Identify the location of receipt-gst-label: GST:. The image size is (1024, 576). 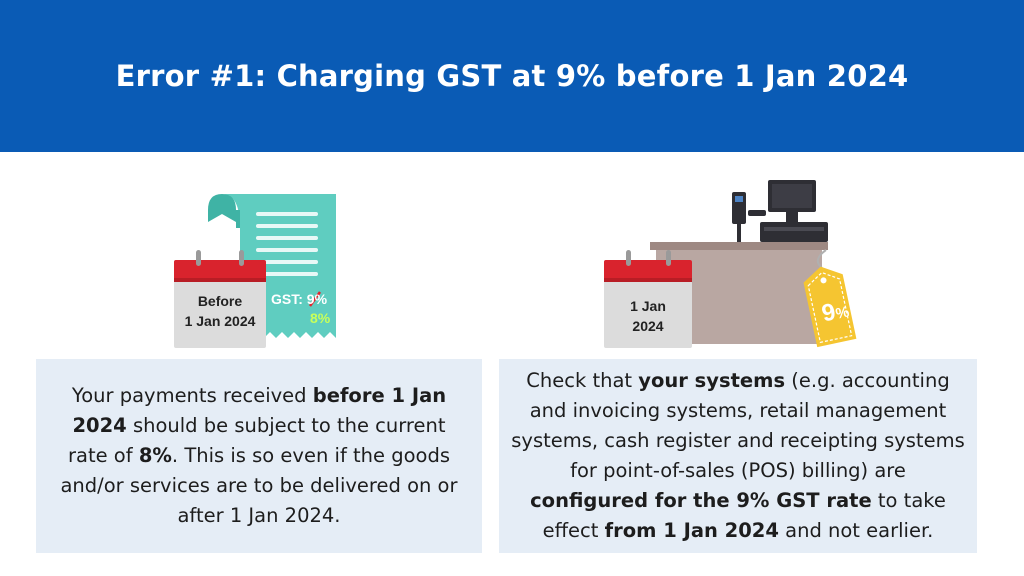
(289, 299).